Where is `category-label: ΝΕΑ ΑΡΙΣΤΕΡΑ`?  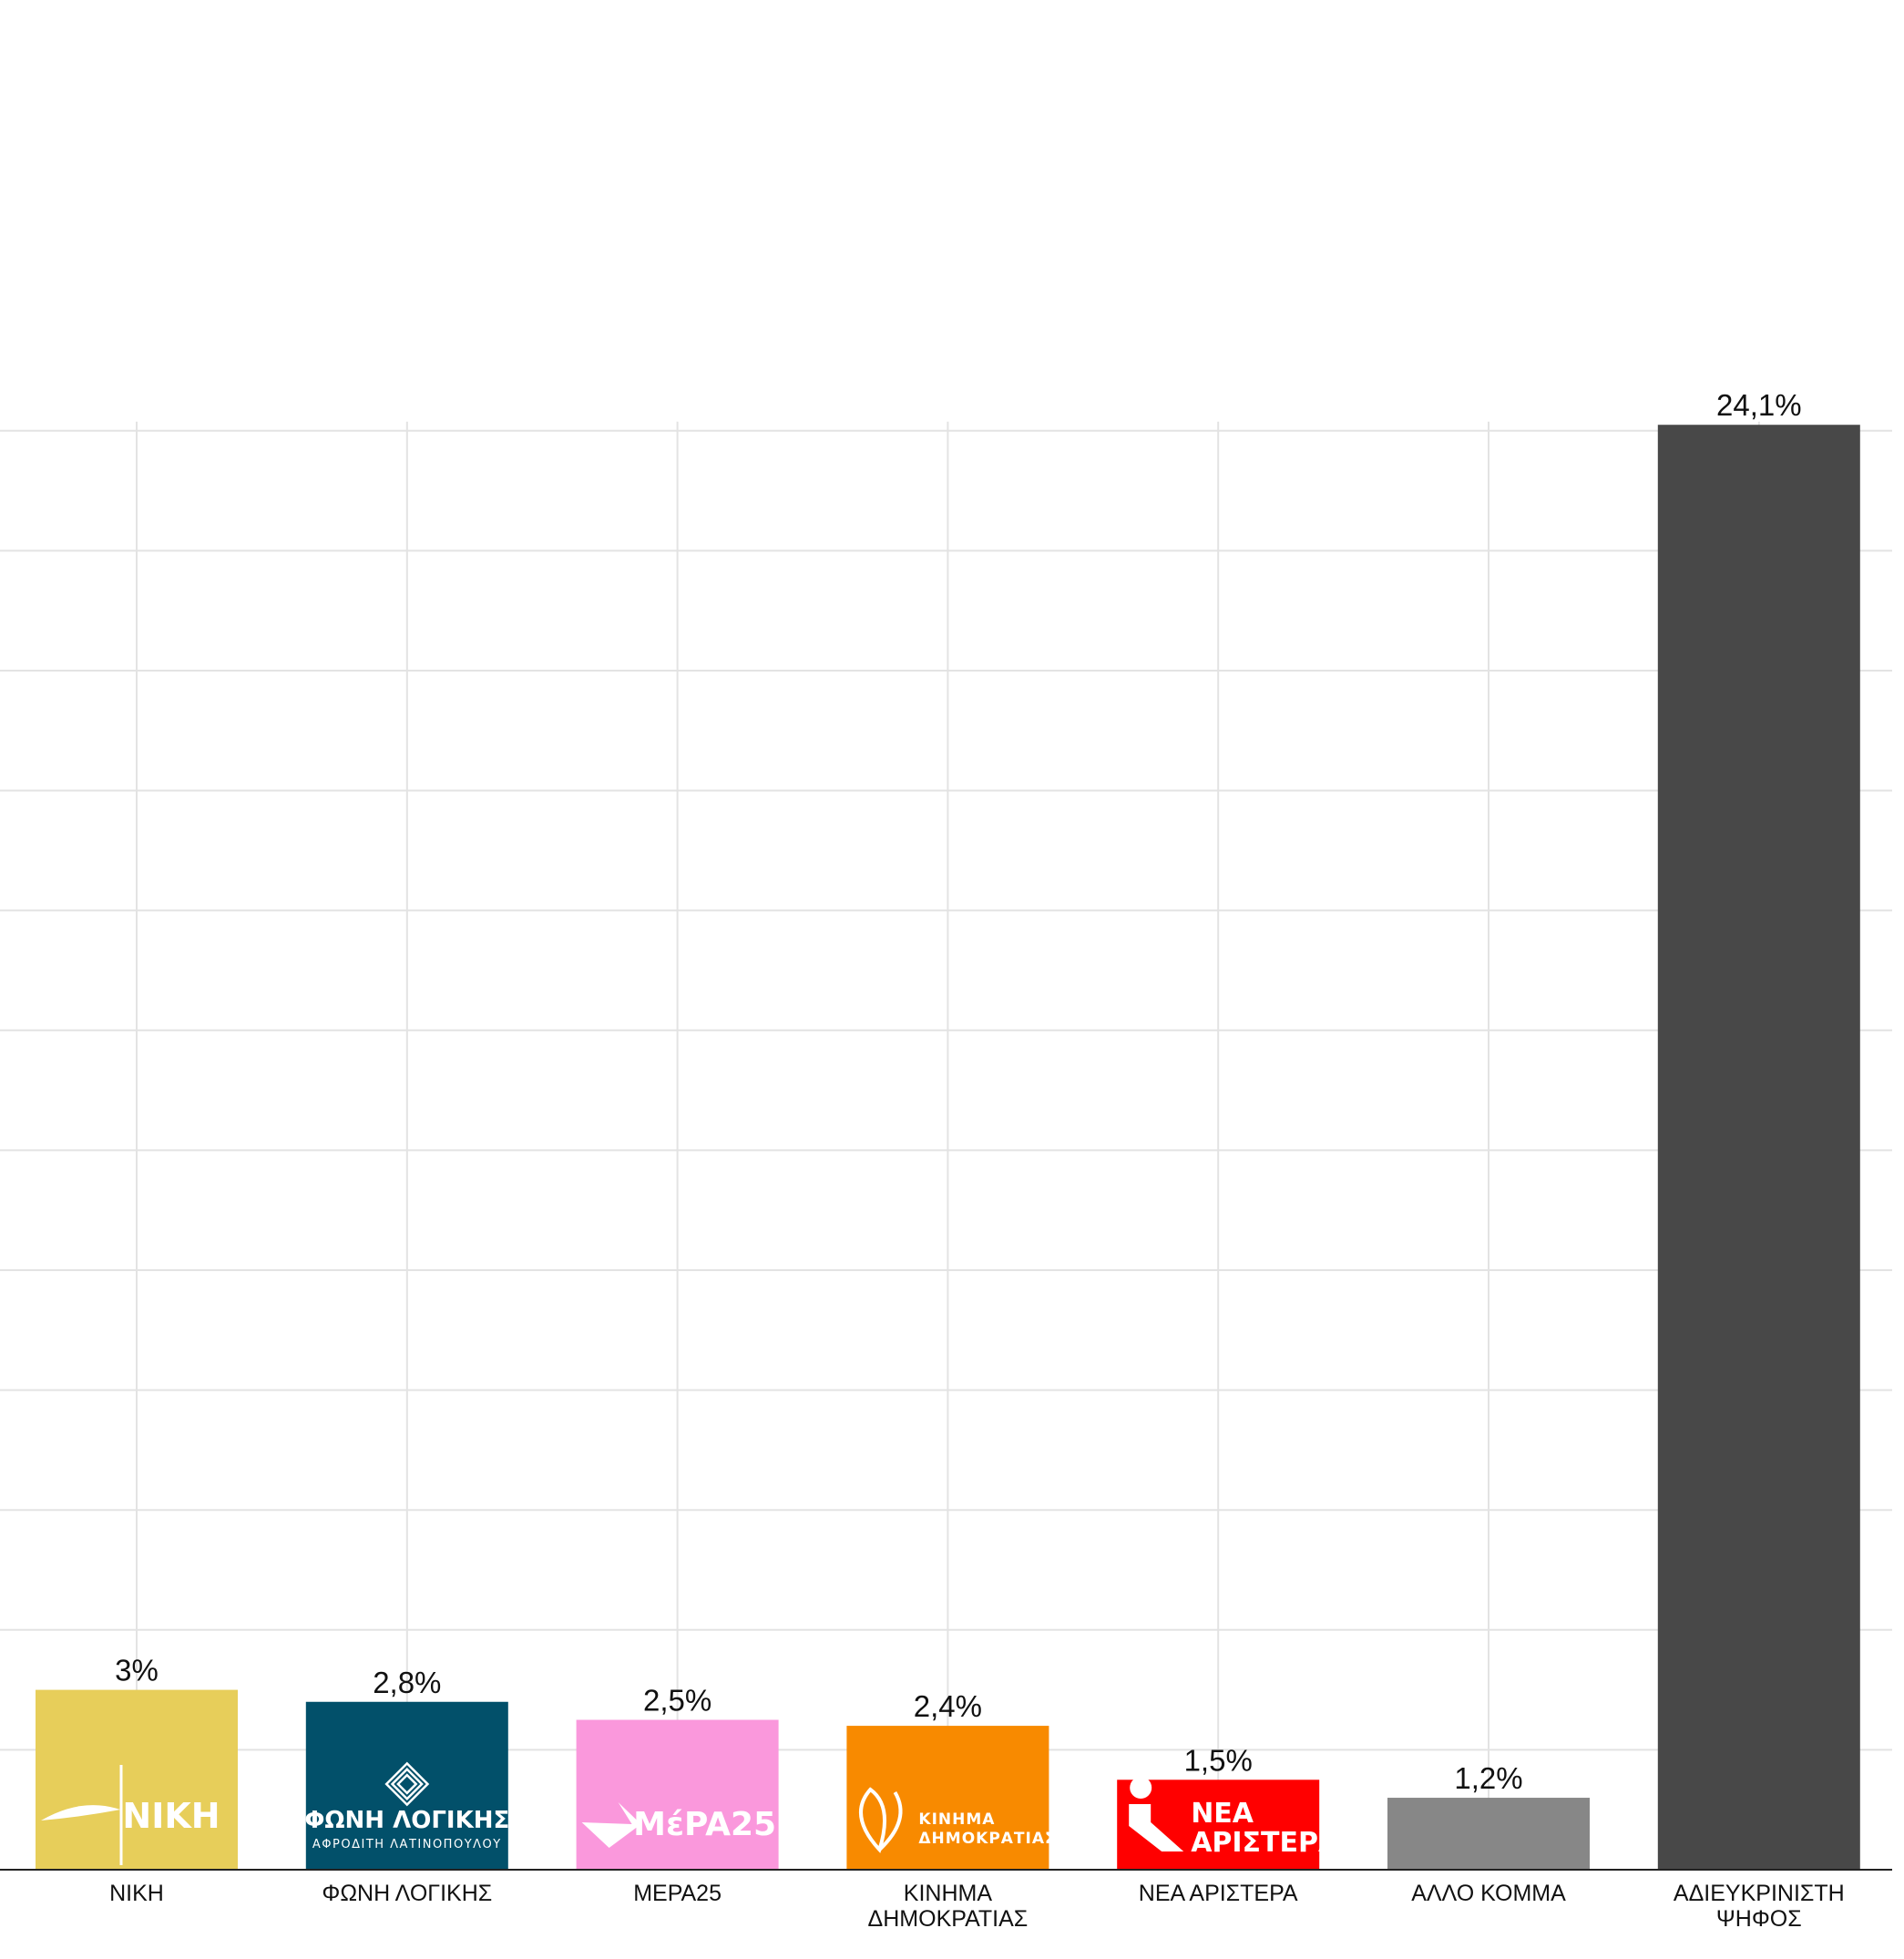
category-label: ΝΕΑ ΑΡΙΣΤΕΡΑ is located at coordinates (1219, 1894).